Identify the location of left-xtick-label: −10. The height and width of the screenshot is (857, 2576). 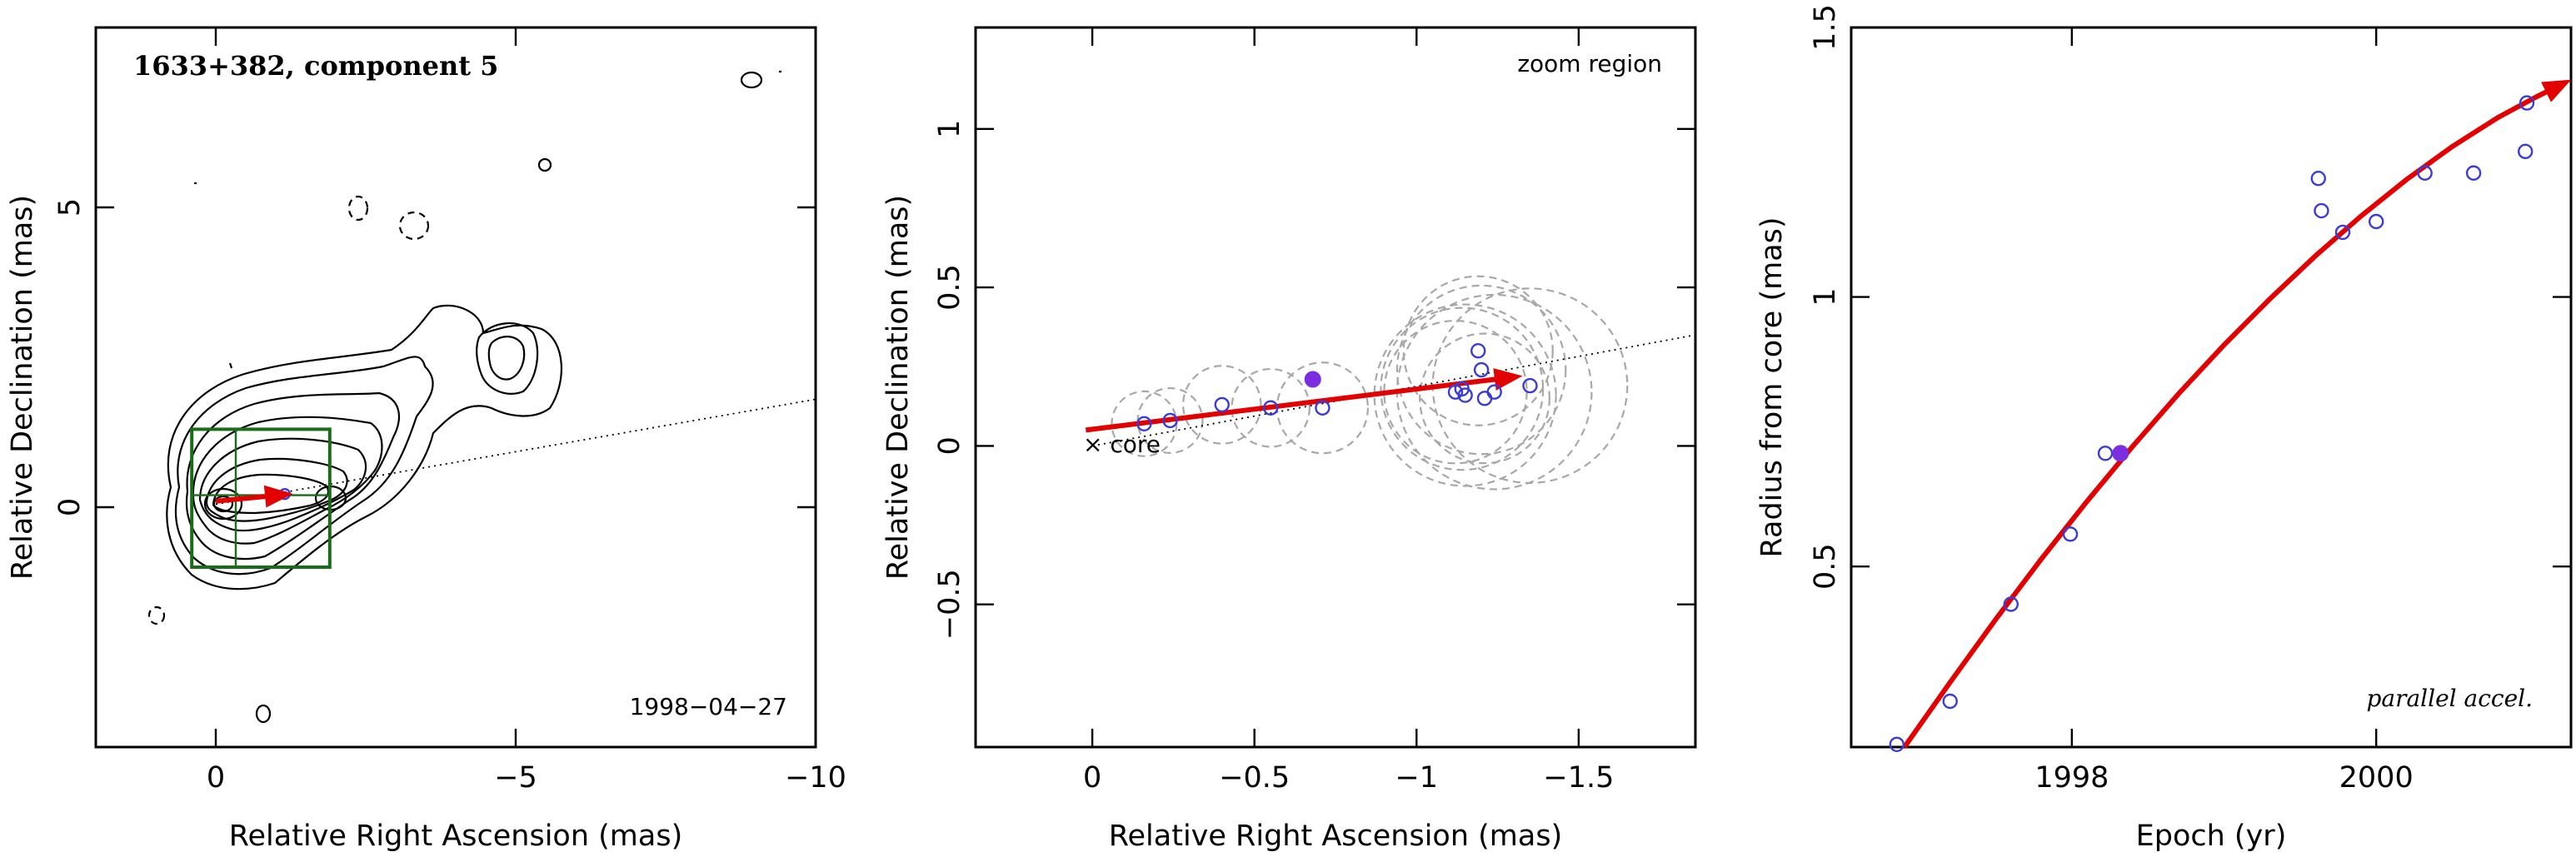
(815, 778).